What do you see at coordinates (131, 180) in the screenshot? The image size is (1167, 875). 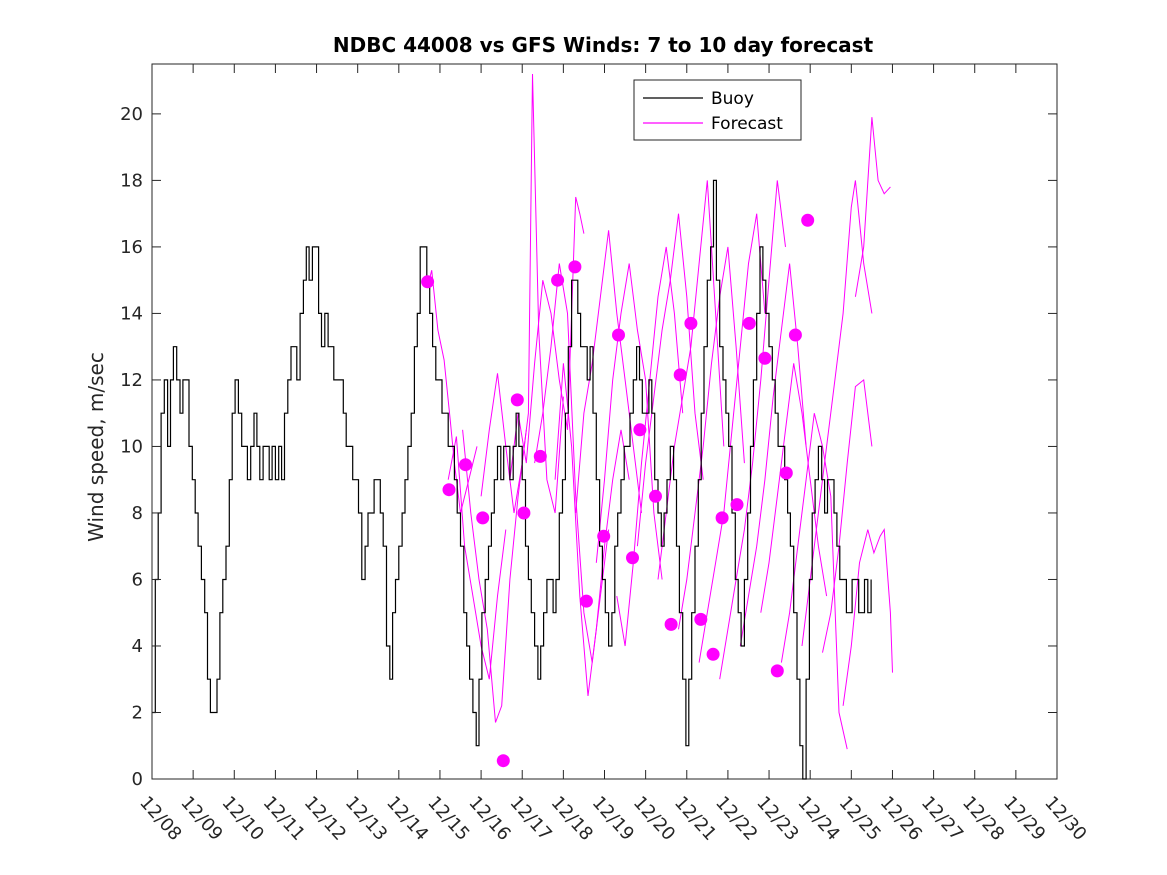 I see `y-tick-label: 18` at bounding box center [131, 180].